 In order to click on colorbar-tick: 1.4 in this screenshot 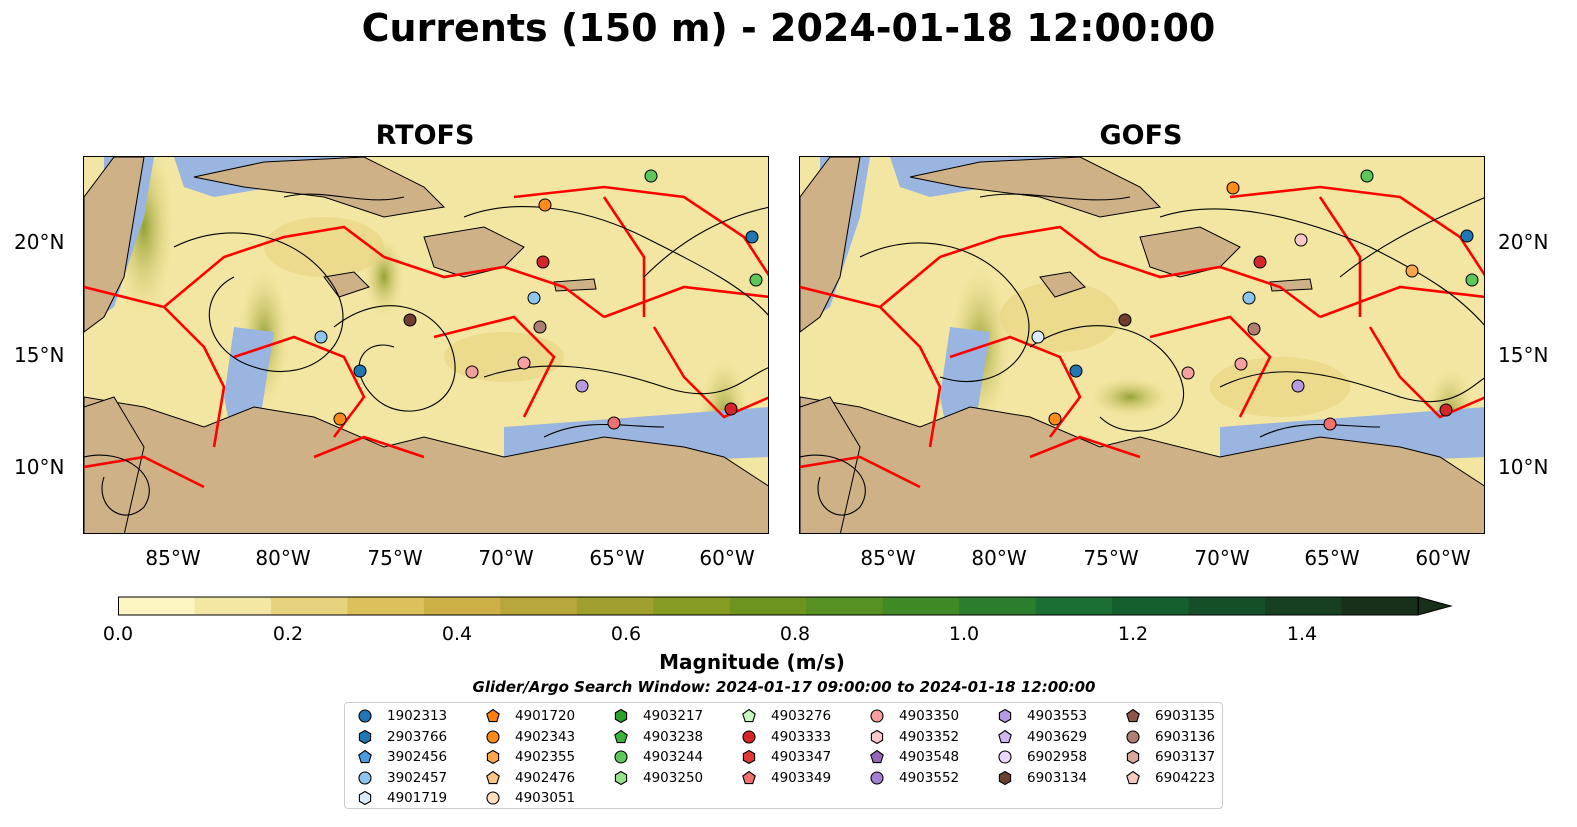, I will do `click(1302, 634)`.